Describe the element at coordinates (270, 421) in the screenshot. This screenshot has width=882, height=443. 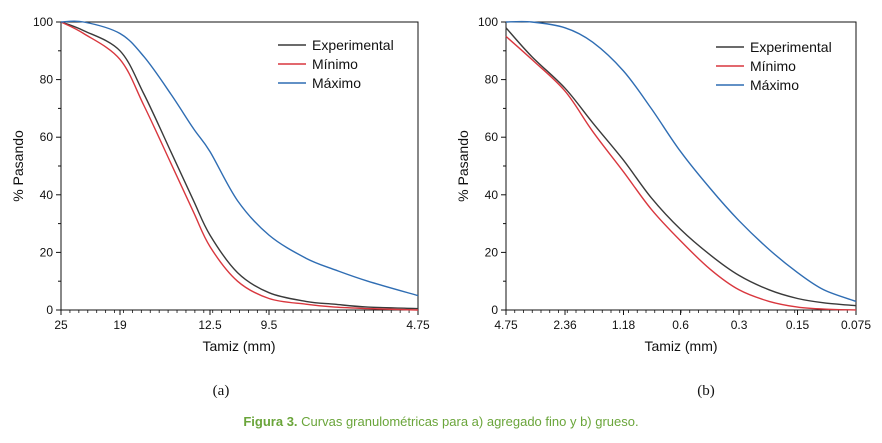
I see `caption-label: Figura 3.` at that location.